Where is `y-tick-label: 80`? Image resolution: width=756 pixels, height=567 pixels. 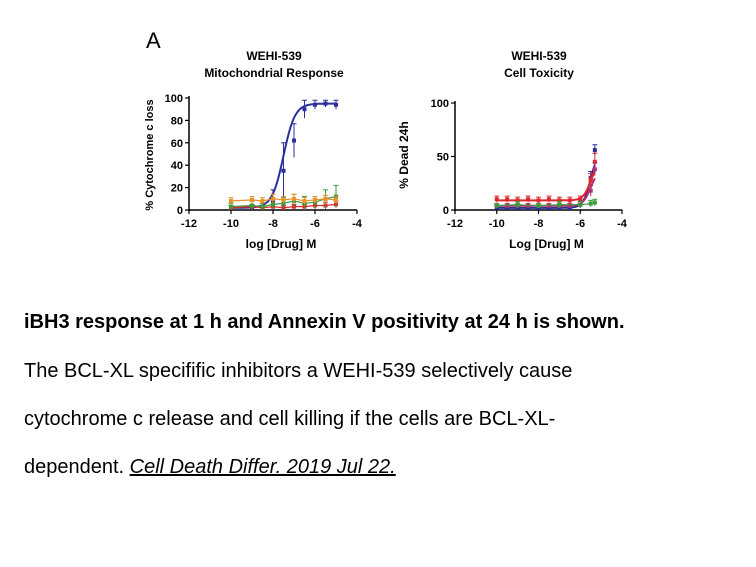
y-tick-label: 80 is located at coordinates (177, 121).